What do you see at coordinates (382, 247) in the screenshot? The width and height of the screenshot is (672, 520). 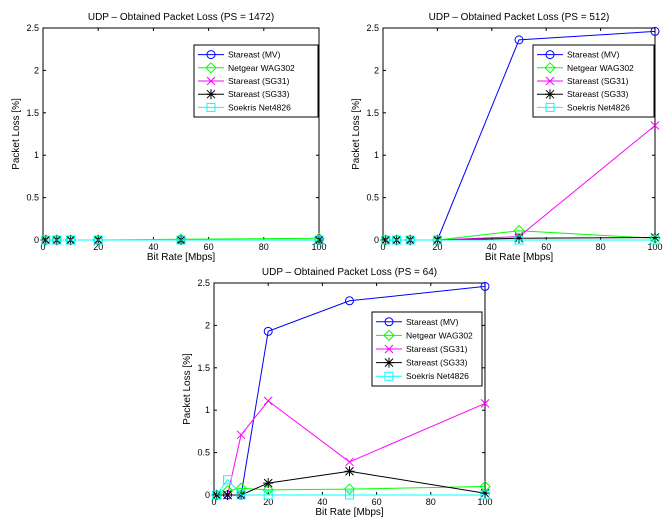 I see `x-tick-label: 0` at bounding box center [382, 247].